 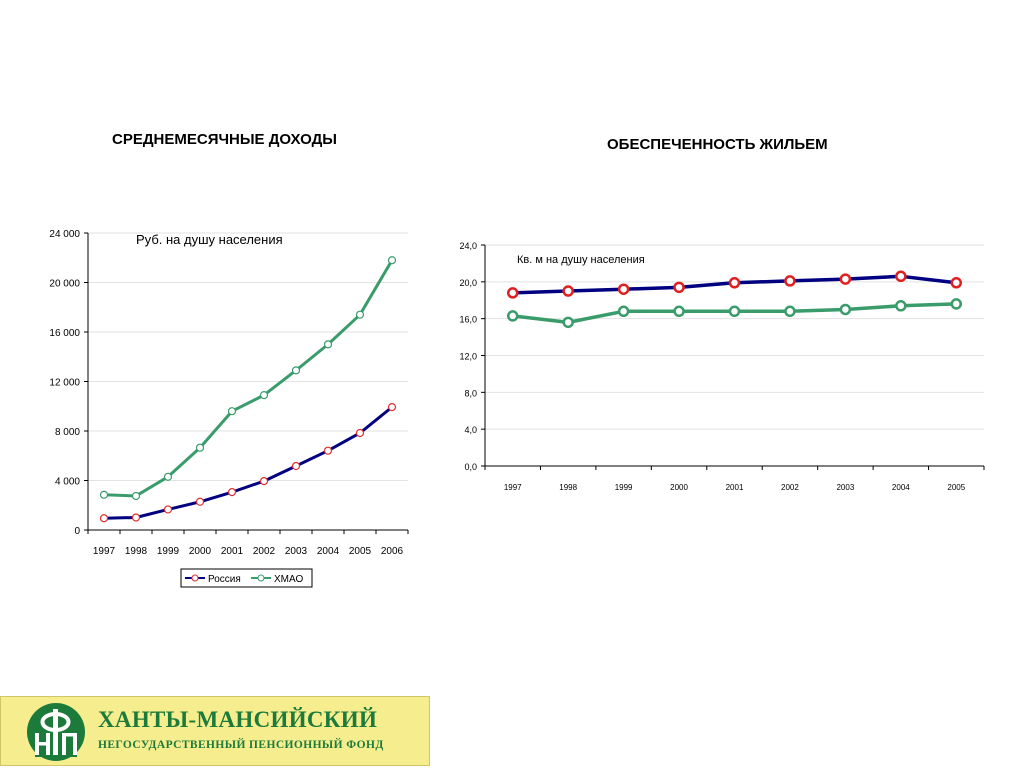 I want to click on y-tick-label: 24,0, so click(x=468, y=246).